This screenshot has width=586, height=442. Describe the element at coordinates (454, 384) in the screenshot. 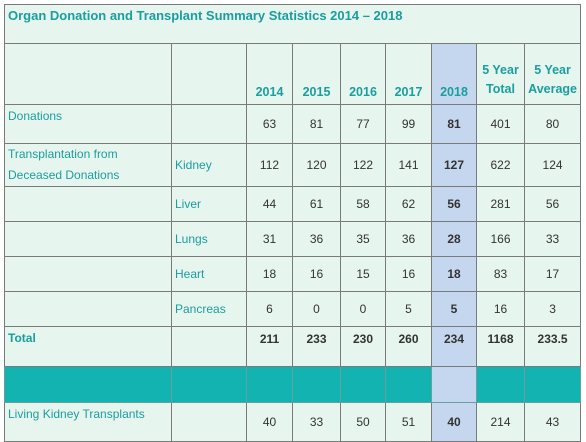

I see `band-cell-2018` at that location.